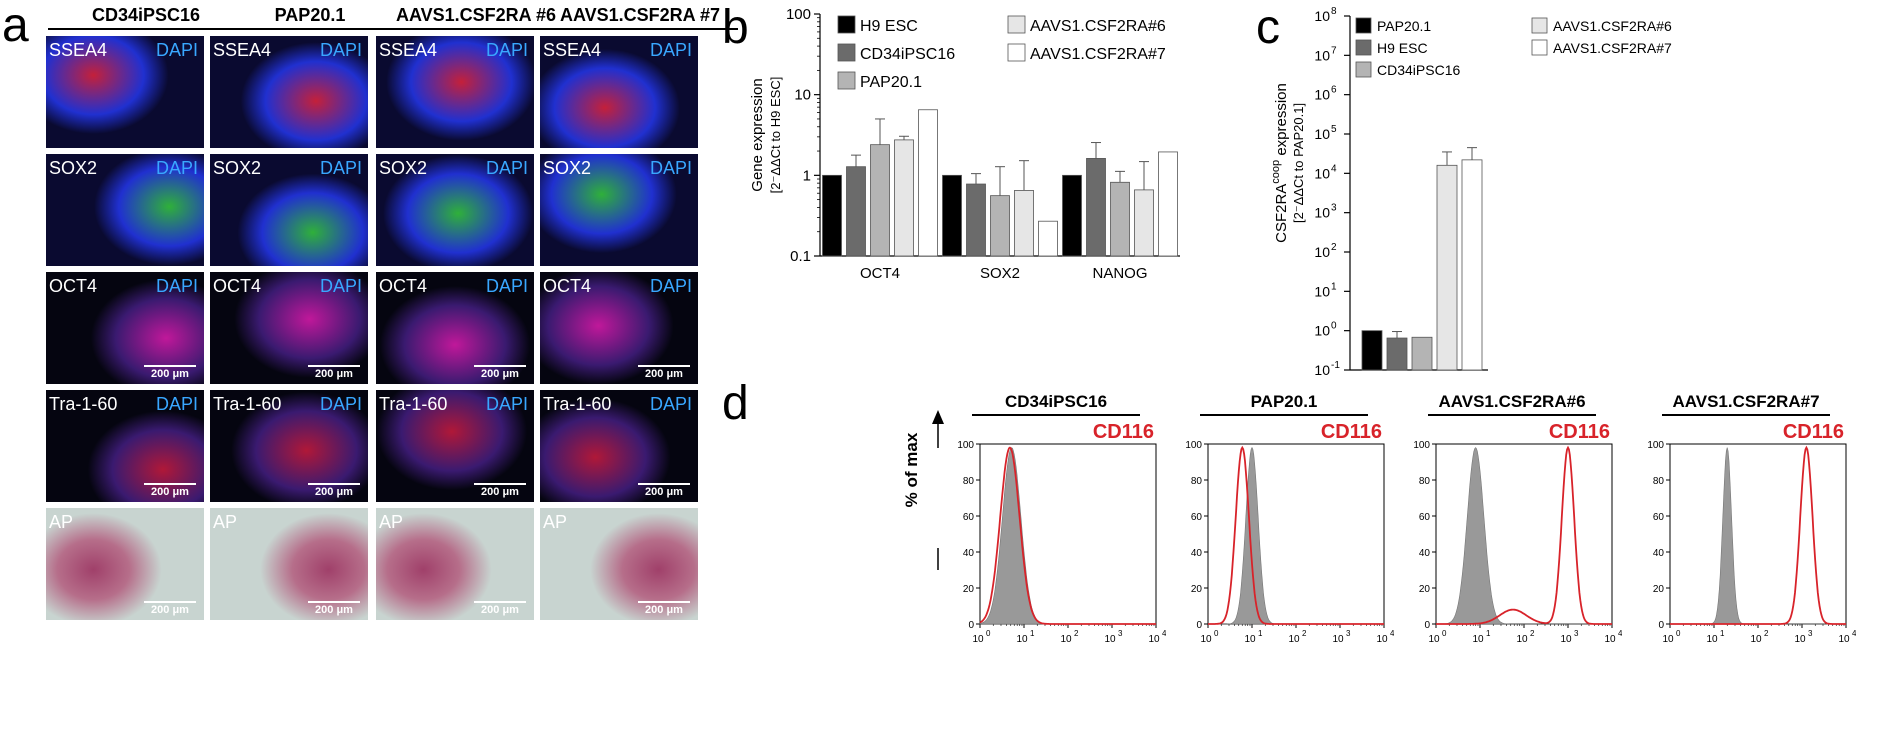  Describe the element at coordinates (619, 328) in the screenshot. I see `panel-a-image-oct4-4: OCT4 DAPI 200 μm` at that location.